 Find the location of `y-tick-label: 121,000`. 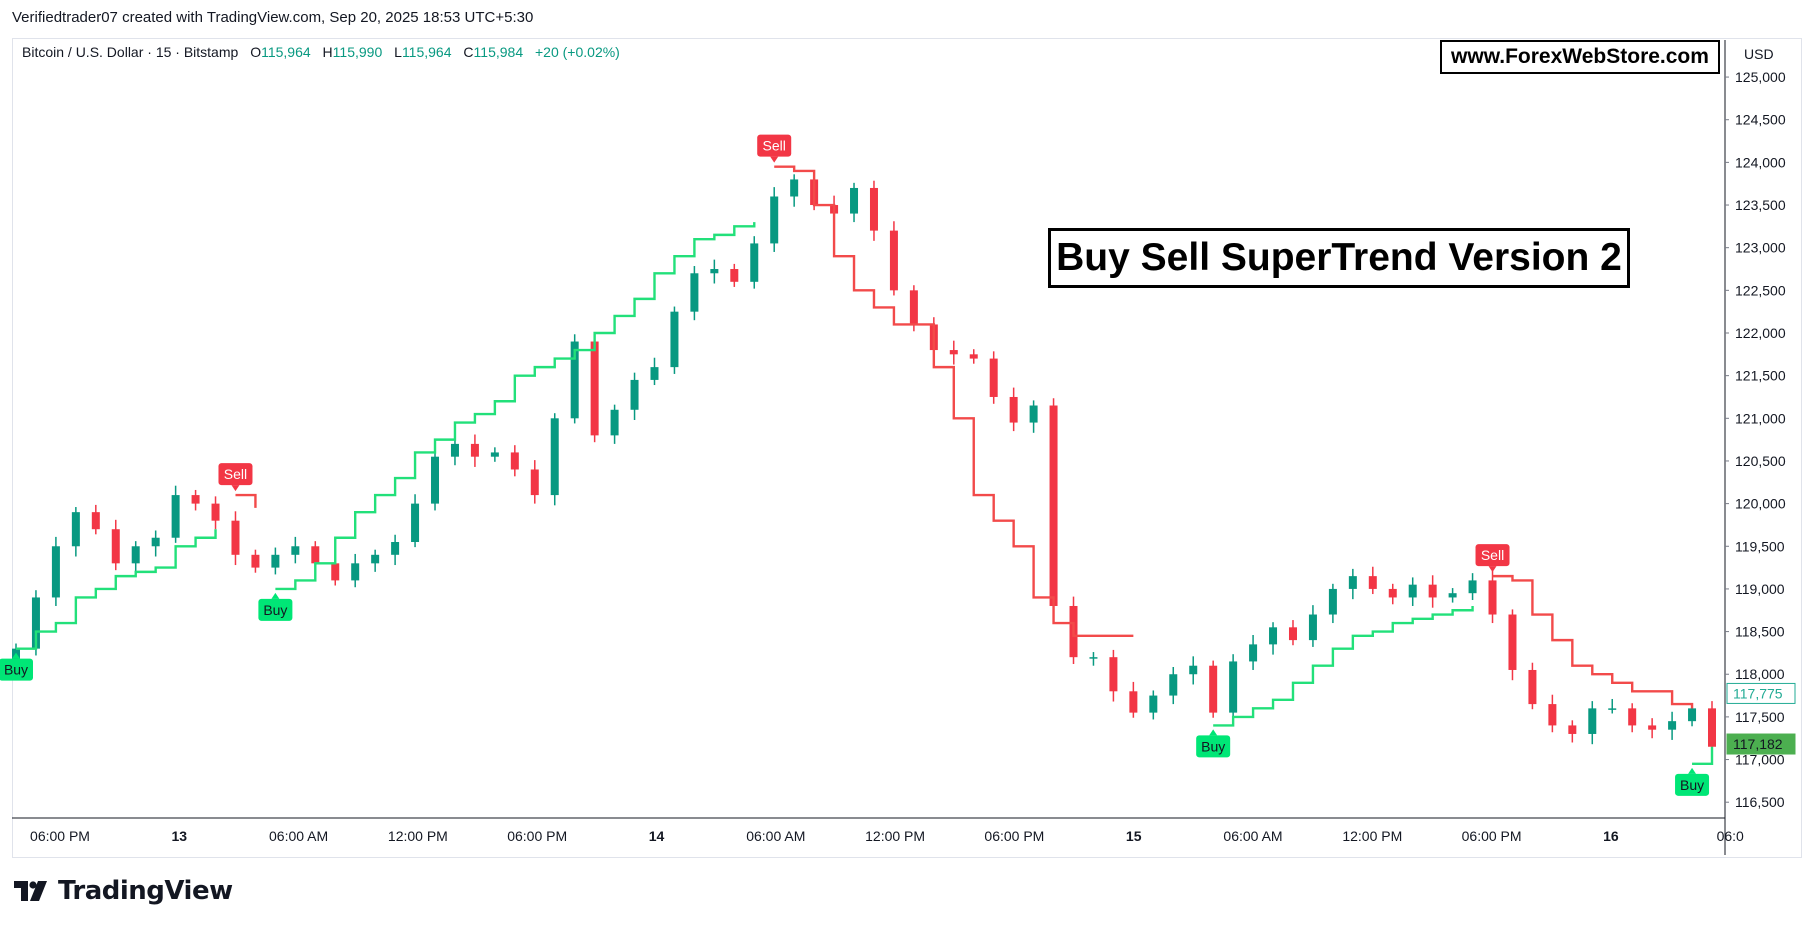

y-tick-label: 121,000 is located at coordinates (1760, 418).